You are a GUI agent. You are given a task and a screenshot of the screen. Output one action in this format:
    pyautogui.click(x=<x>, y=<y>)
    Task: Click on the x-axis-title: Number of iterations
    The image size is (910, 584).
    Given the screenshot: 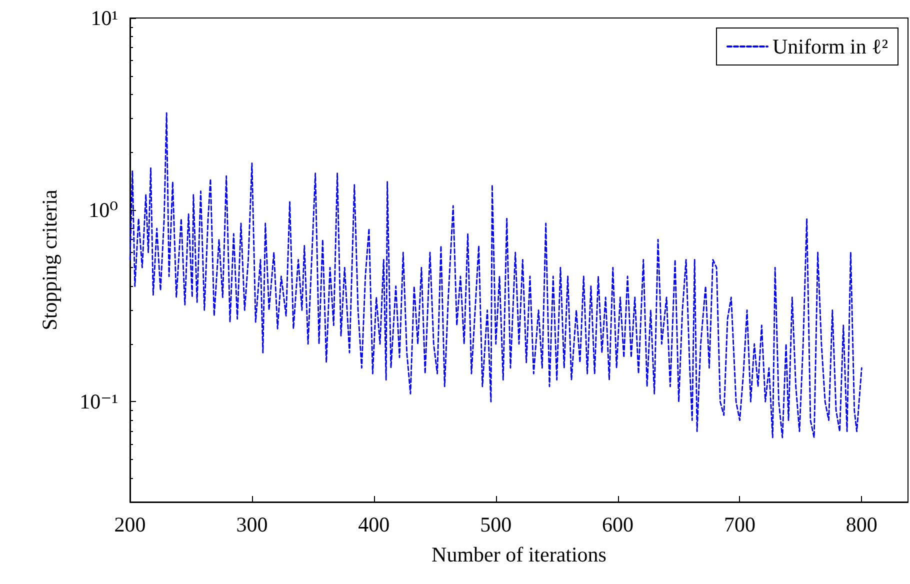 What is the action you would take?
    pyautogui.click(x=519, y=554)
    